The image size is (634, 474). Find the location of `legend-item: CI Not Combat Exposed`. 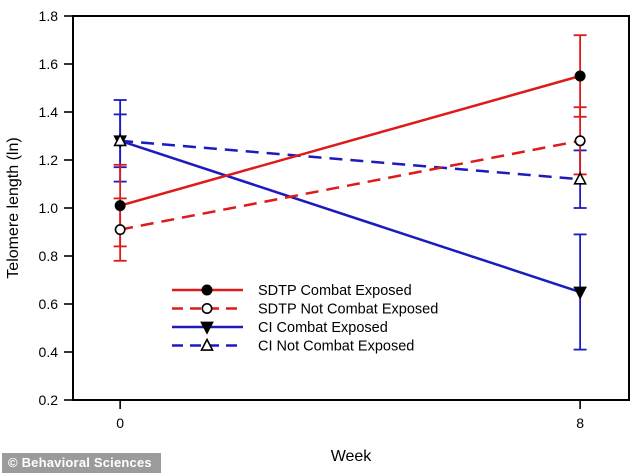

legend-item: CI Not Combat Exposed is located at coordinates (293, 346).